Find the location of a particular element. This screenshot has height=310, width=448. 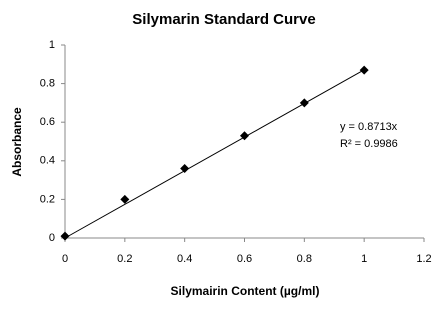

annotation: y = 0.8713x is located at coordinates (369, 127).